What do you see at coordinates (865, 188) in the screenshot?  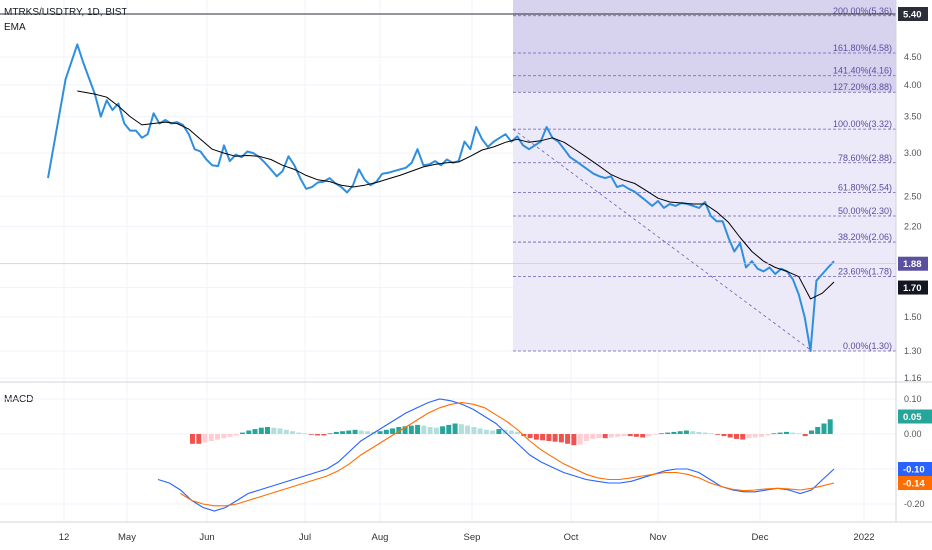 I see `fib-level-label: 61.80%(2.54)` at bounding box center [865, 188].